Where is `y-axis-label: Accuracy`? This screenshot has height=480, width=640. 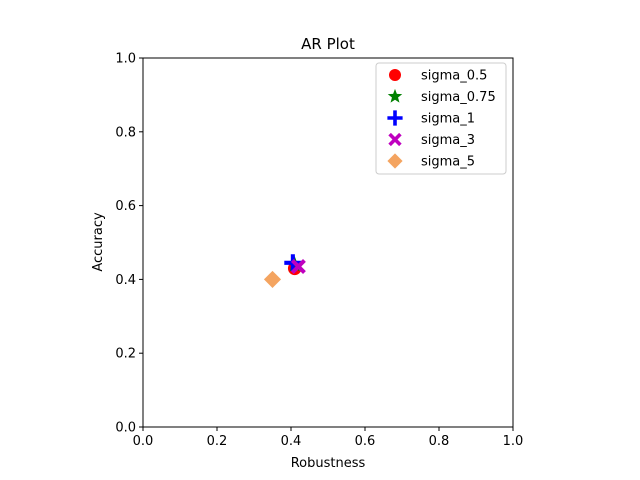
y-axis-label: Accuracy is located at coordinates (98, 242).